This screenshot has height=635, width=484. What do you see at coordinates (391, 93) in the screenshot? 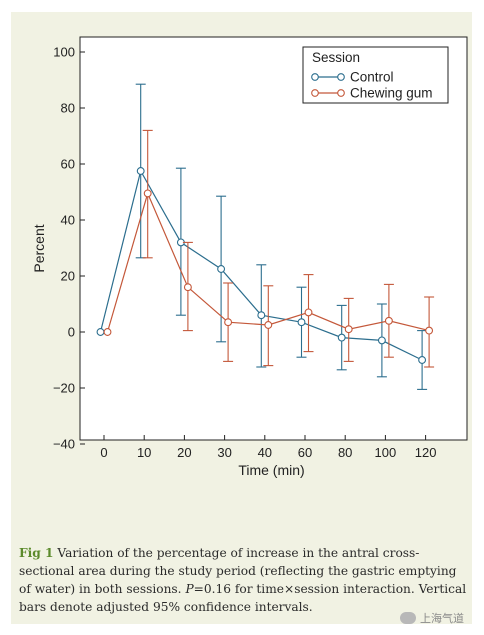
I see `legend-entry-label: Chewing gum` at bounding box center [391, 93].